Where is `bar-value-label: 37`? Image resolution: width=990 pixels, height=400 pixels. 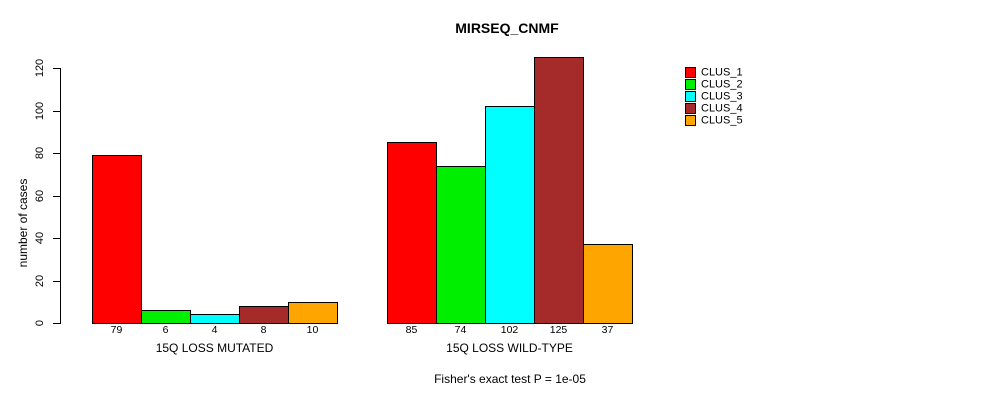 bar-value-label: 37 is located at coordinates (607, 330).